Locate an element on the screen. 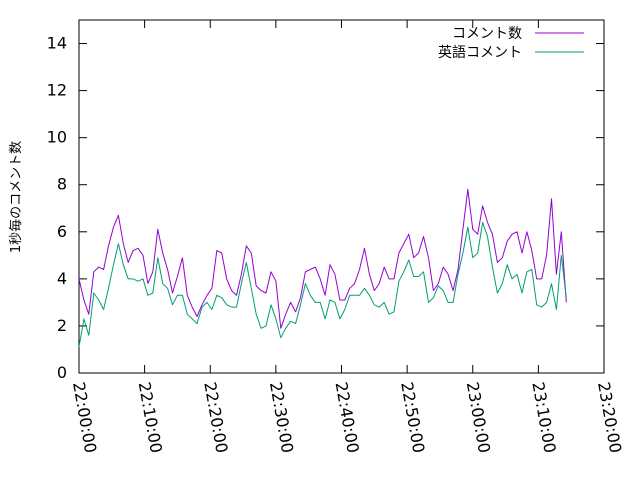 This screenshot has height=480, width=640. y-tick-label: 12 is located at coordinates (57, 90).